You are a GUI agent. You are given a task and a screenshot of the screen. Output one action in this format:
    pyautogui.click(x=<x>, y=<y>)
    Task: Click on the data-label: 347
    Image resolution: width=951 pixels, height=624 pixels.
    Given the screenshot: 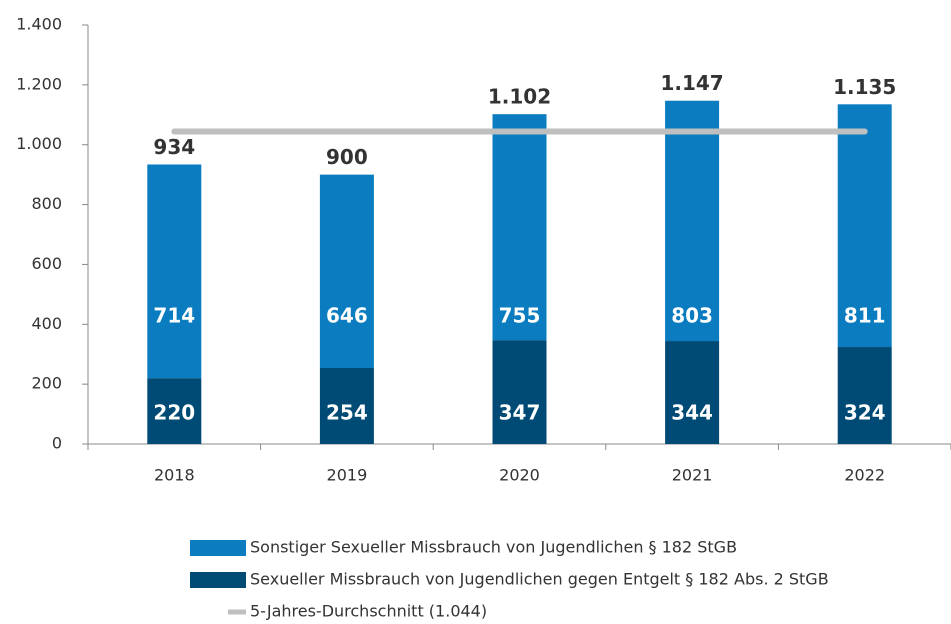 What is the action you would take?
    pyautogui.click(x=520, y=413)
    